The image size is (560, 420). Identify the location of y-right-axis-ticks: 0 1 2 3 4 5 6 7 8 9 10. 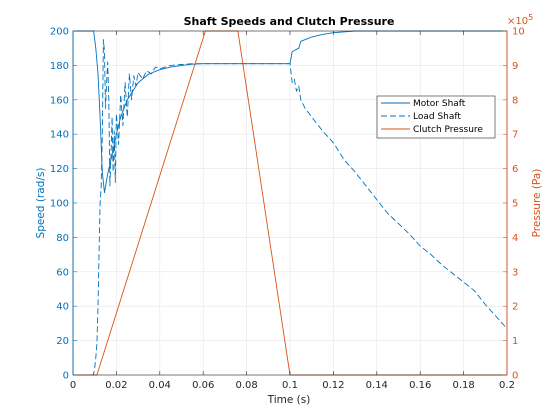
(514, 204).